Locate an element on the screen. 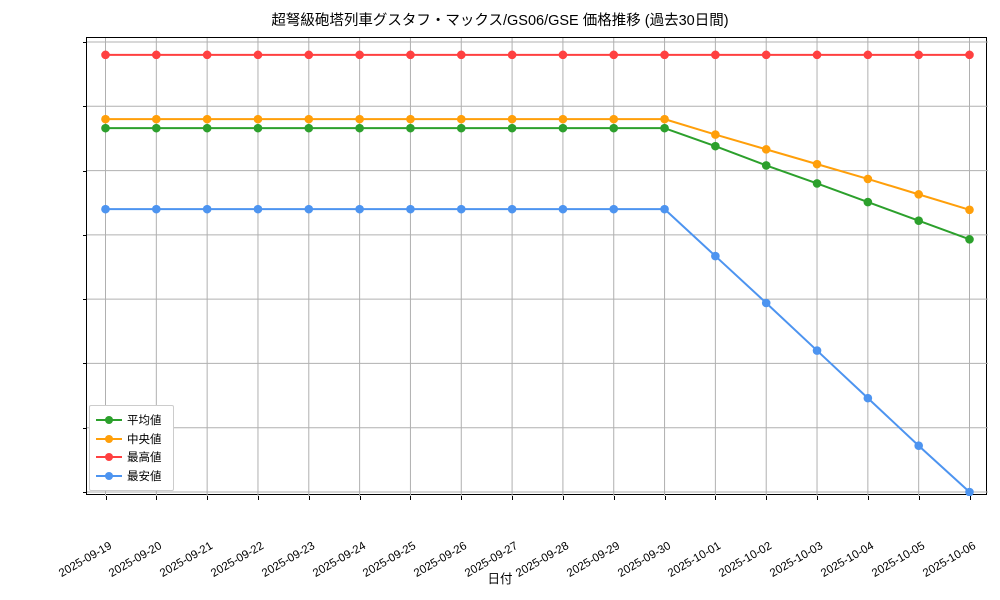 The height and width of the screenshot is (600, 1000). legend-label: 最安値 is located at coordinates (144, 476).